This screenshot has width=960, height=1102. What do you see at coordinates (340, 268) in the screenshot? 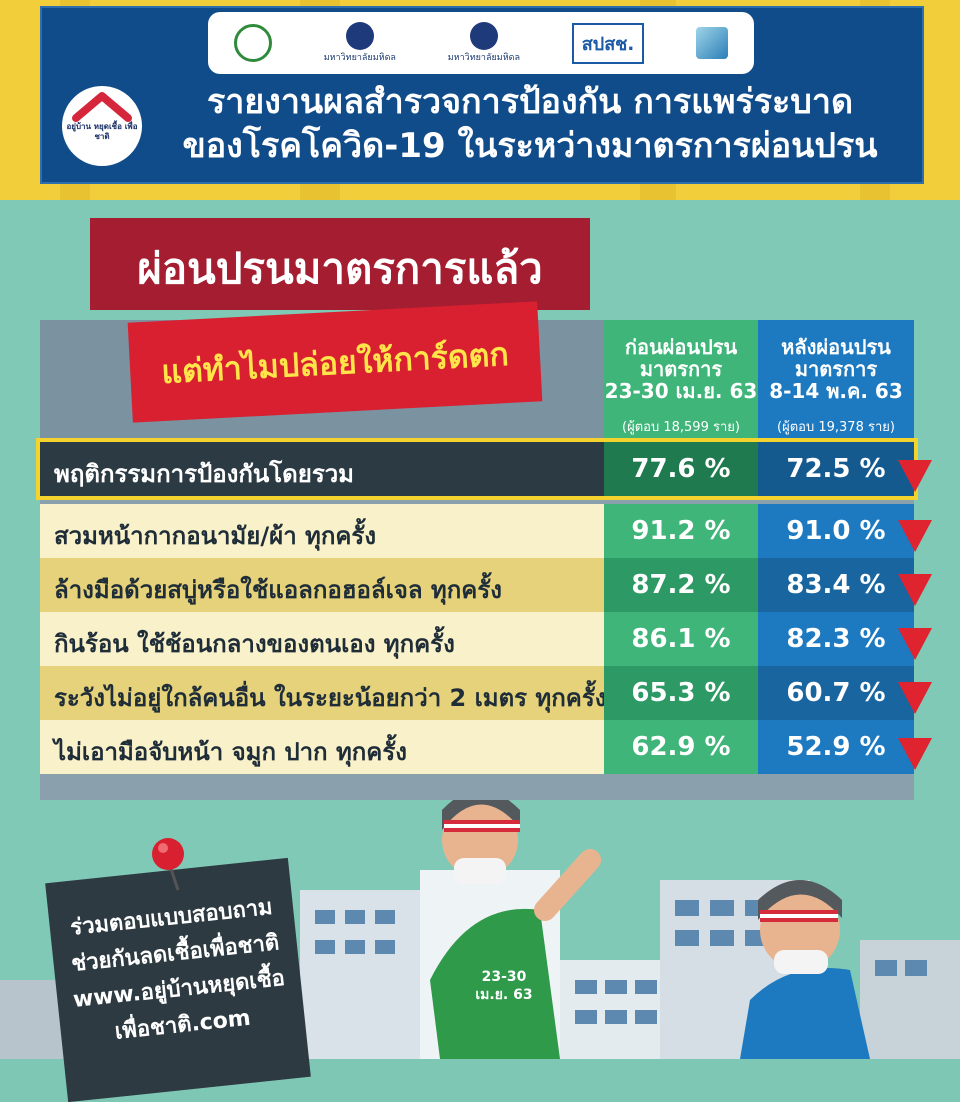
I see `banner-title-text: ผ่อนปรนมาตรการแล้ว` at bounding box center [340, 268].